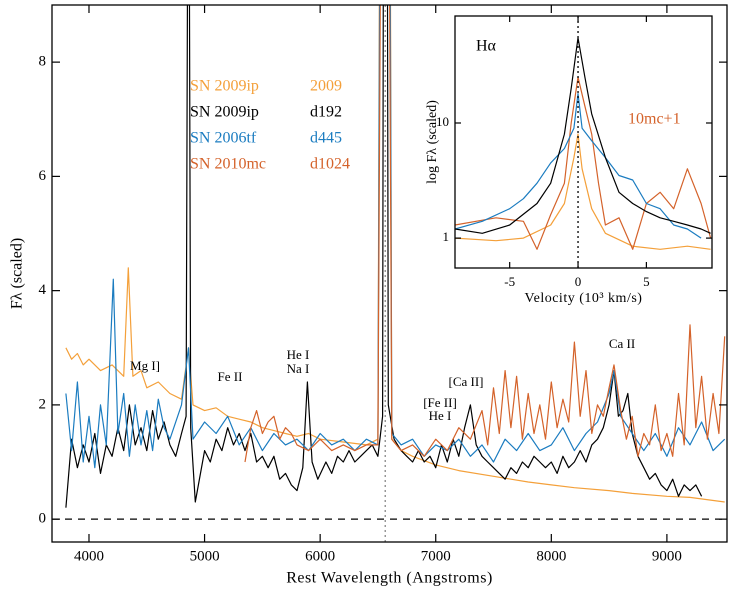 Image resolution: width=734 pixels, height=596 pixels. Describe the element at coordinates (646, 281) in the screenshot. I see `x-tick-label: 5` at that location.